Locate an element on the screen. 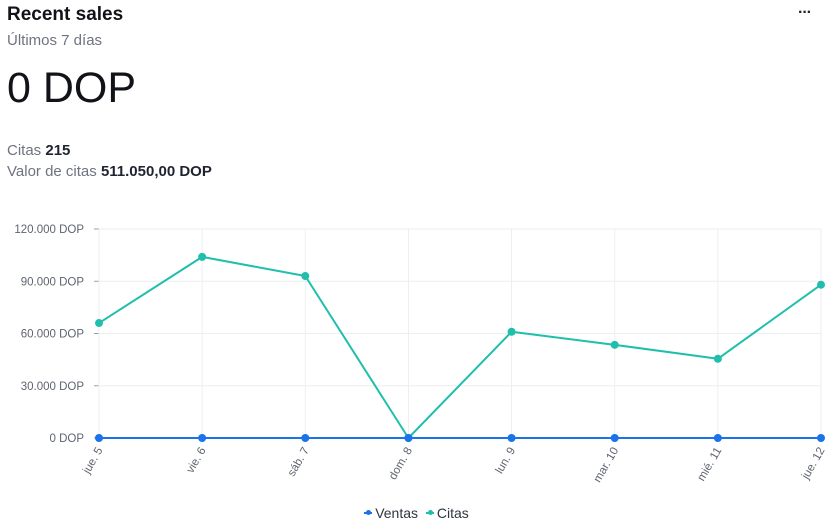  citas-metric: Citas 215 is located at coordinates (38, 150).